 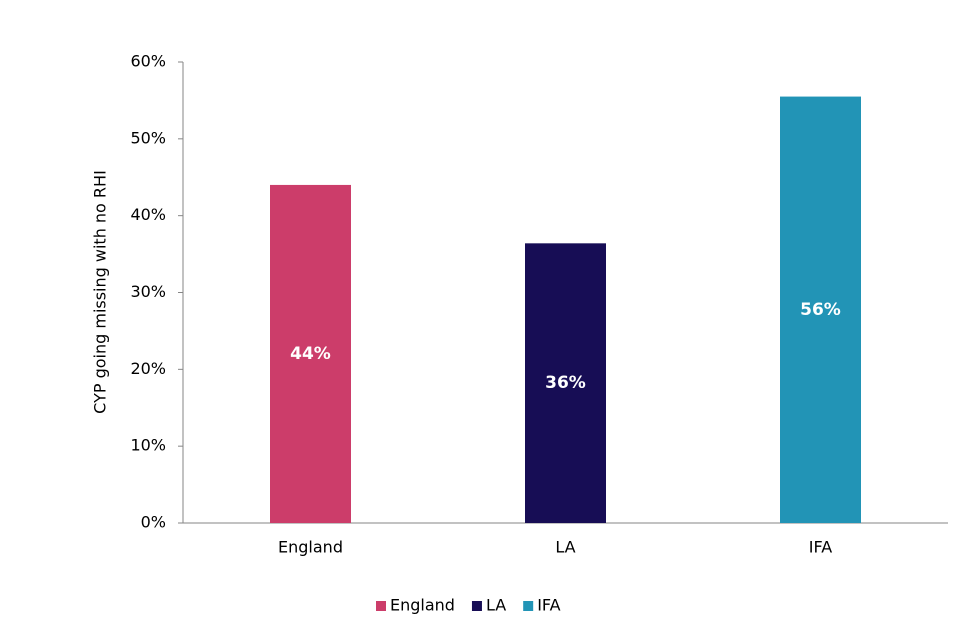 What do you see at coordinates (148, 445) in the screenshot?
I see `y-tick-label: 10%` at bounding box center [148, 445].